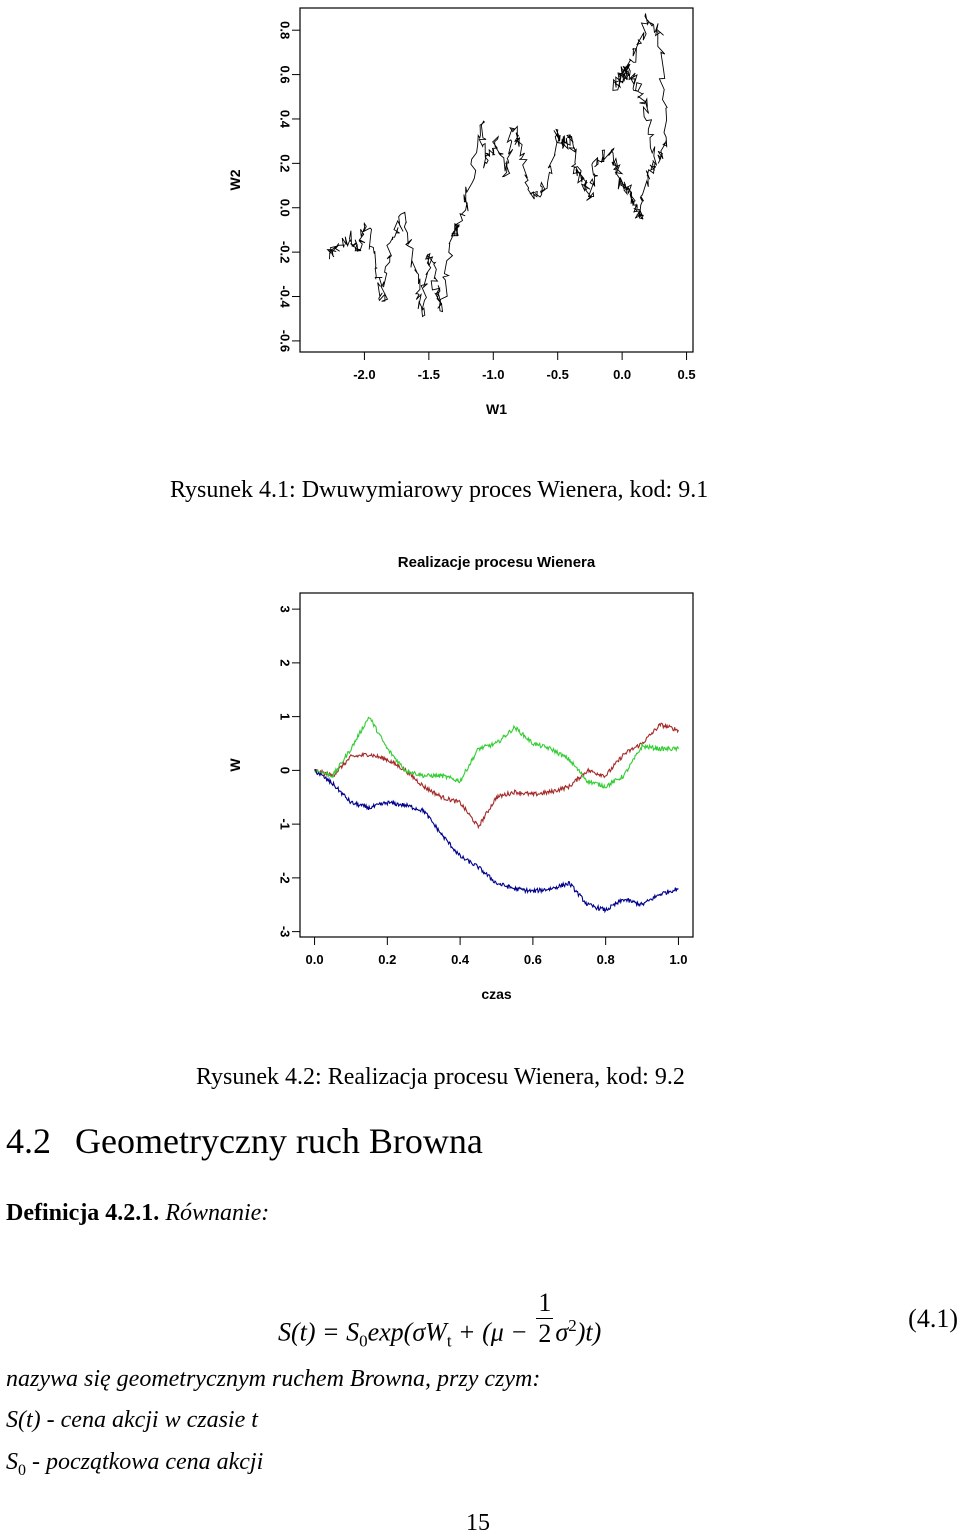 This screenshot has height=1539, width=960. Describe the element at coordinates (572, 1325) in the screenshot. I see `equation-sigma-sup: 2` at that location.